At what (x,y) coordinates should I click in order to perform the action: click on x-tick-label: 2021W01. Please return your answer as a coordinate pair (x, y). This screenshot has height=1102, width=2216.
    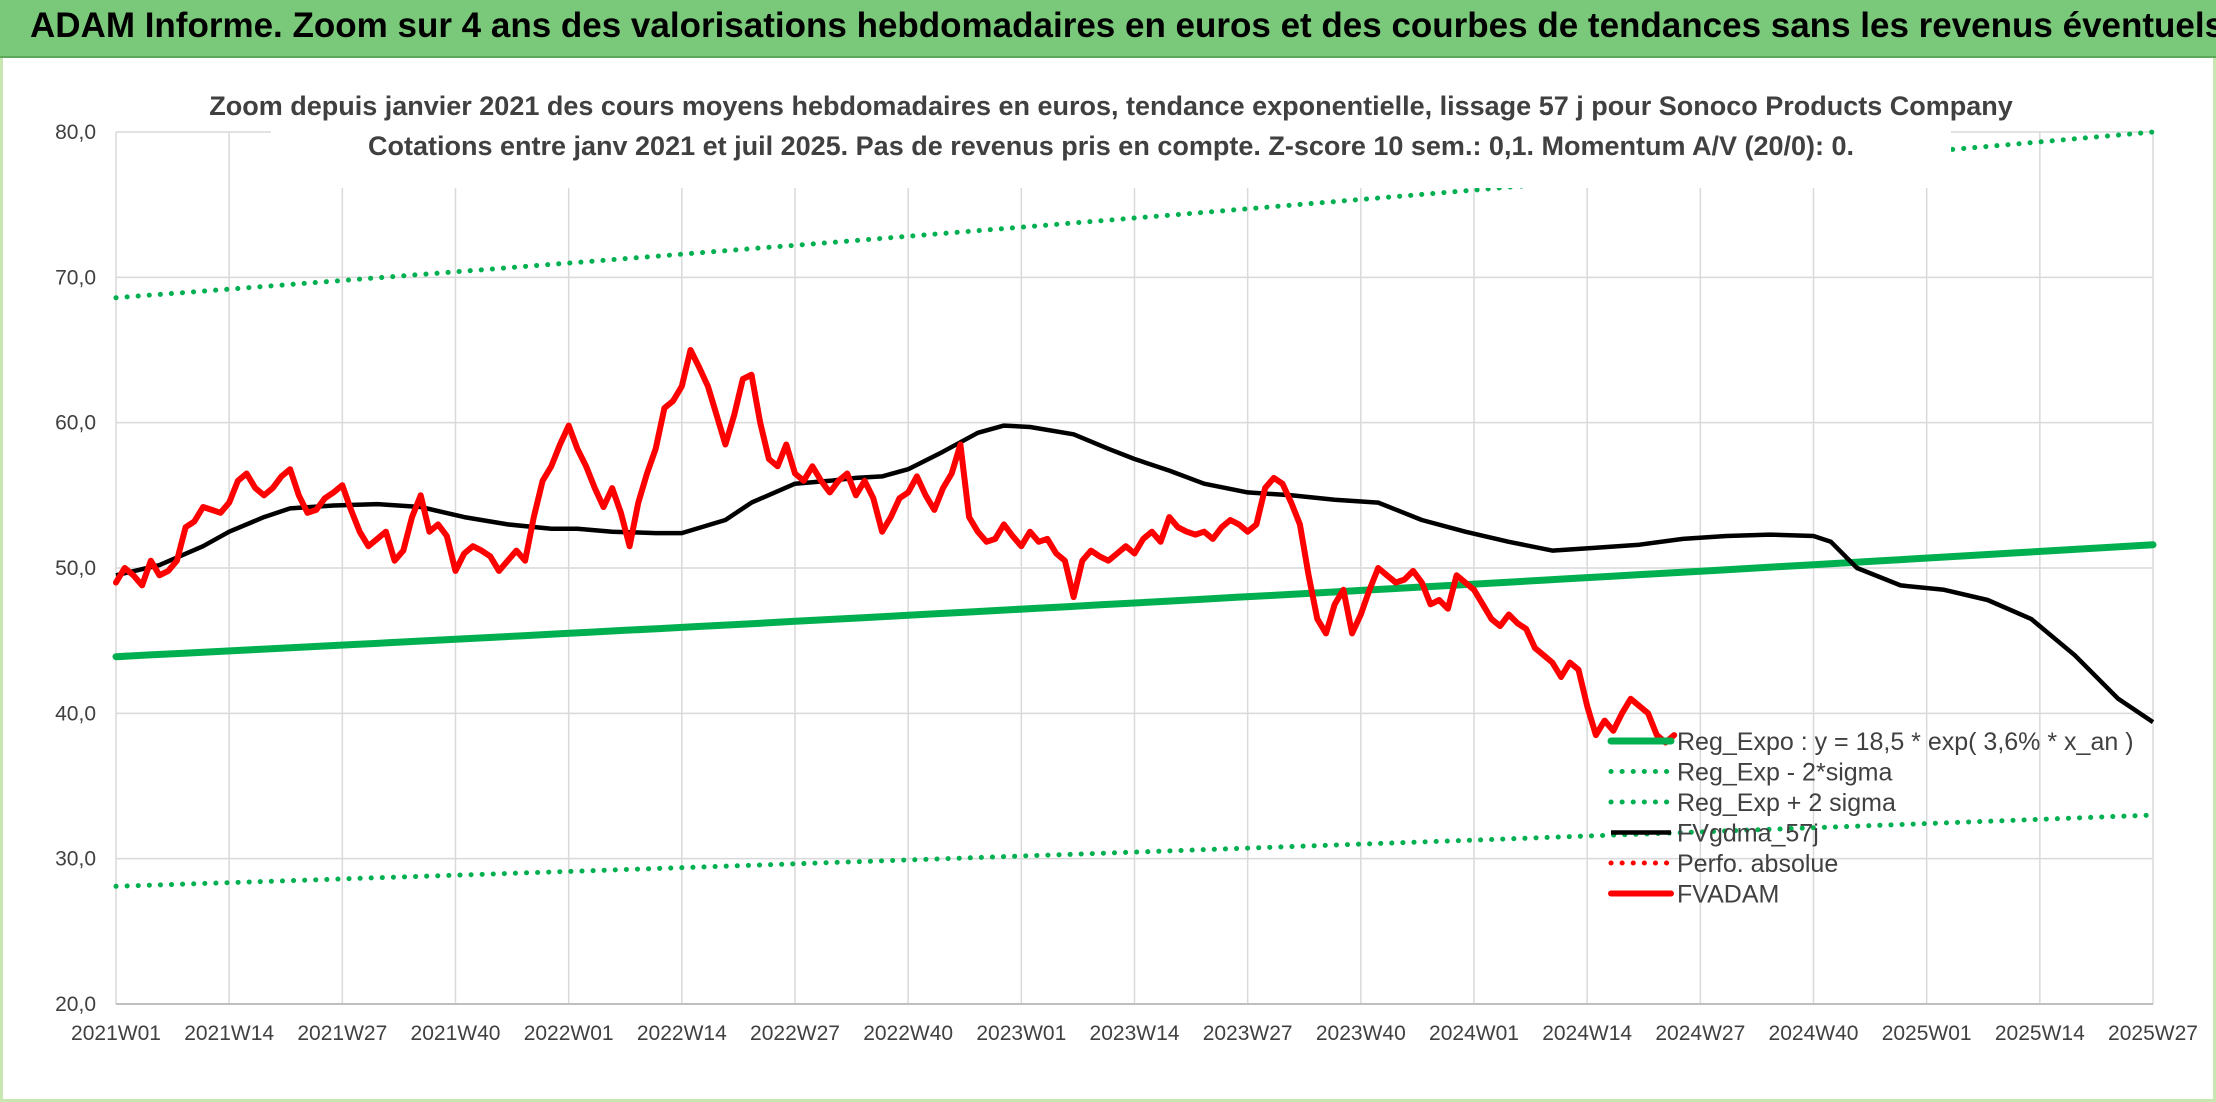
    Looking at the image, I should click on (116, 1033).